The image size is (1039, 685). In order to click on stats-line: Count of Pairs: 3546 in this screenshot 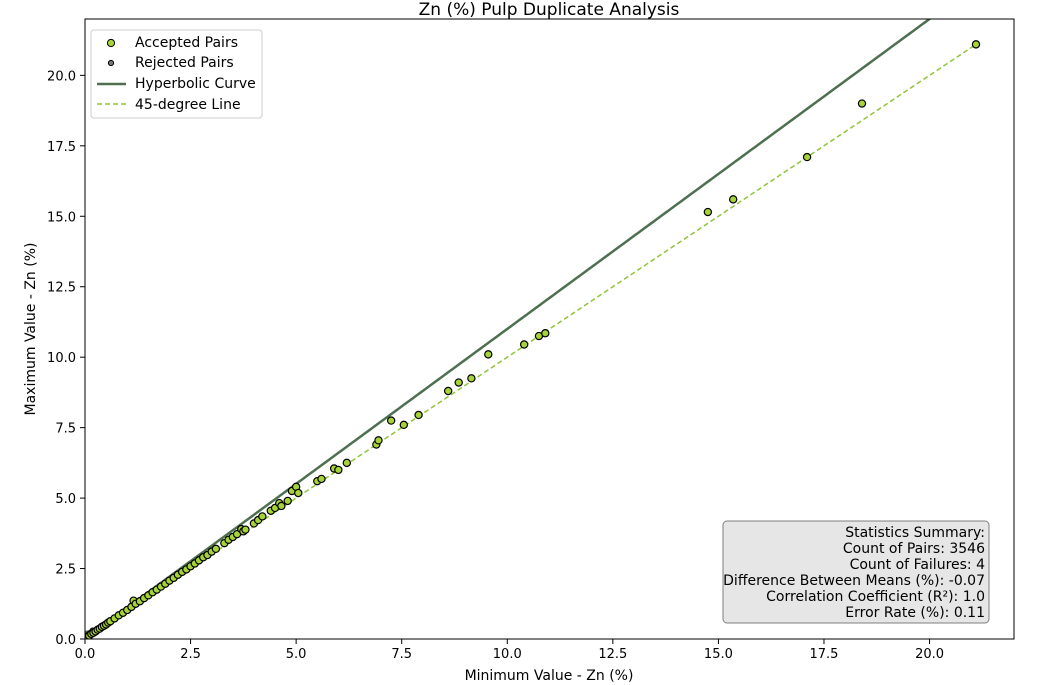, I will do `click(914, 549)`.